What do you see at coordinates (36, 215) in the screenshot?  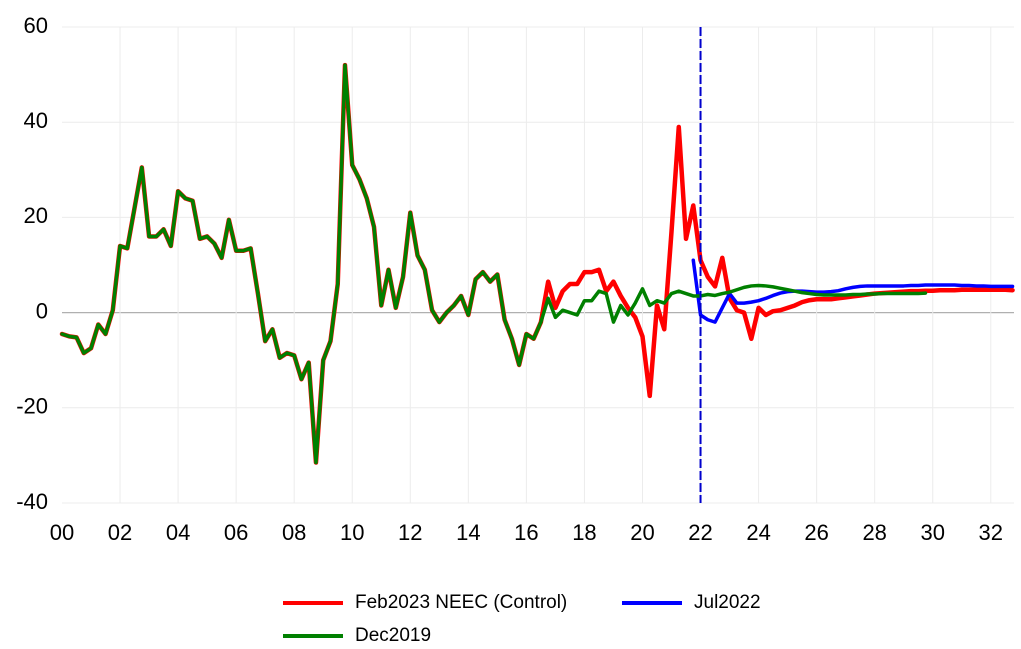 I see `y-tick-label: 20` at bounding box center [36, 215].